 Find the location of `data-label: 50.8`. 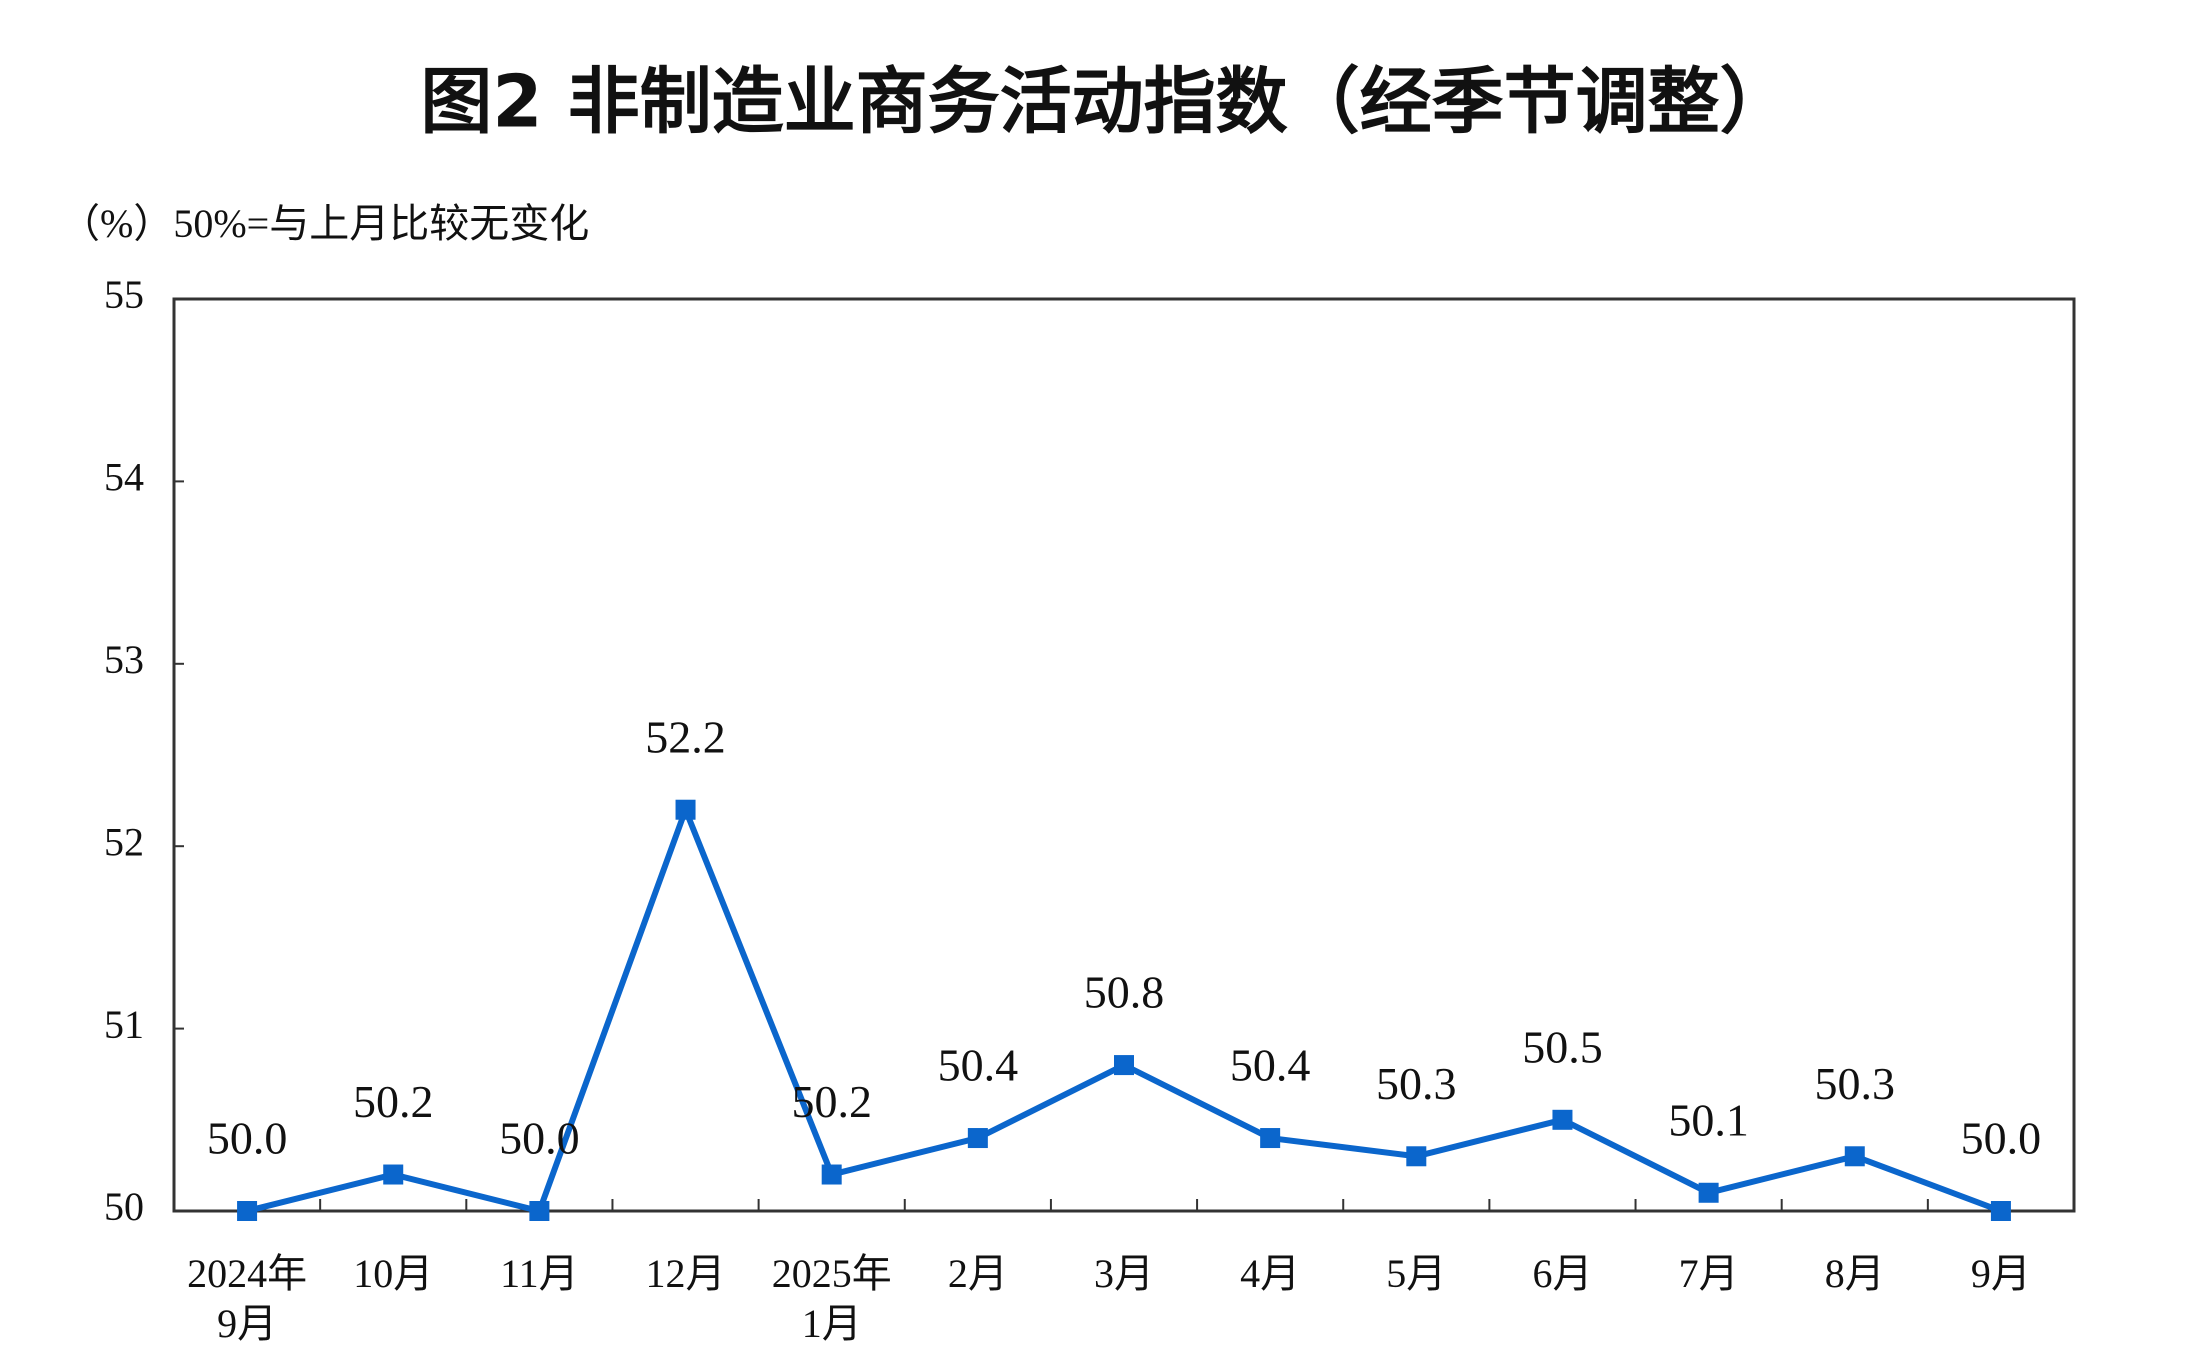

data-label: 50.8 is located at coordinates (1124, 992).